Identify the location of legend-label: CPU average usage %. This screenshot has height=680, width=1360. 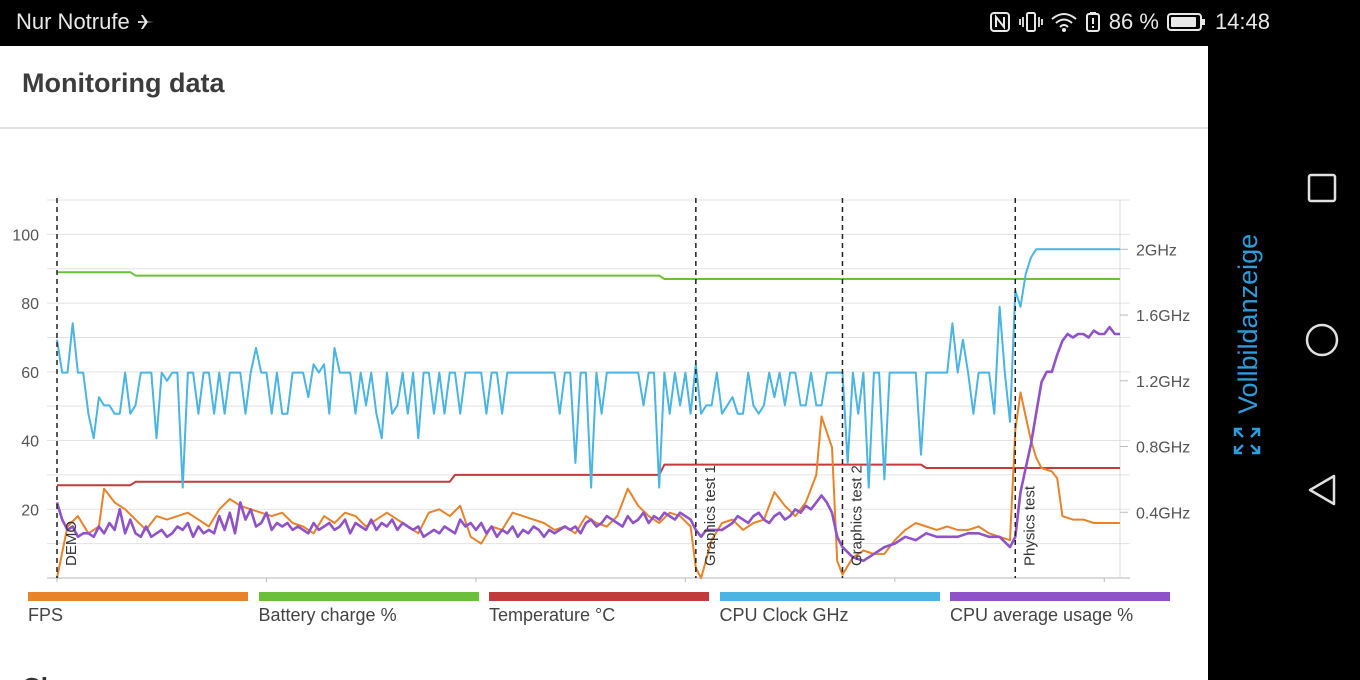
(1042, 615).